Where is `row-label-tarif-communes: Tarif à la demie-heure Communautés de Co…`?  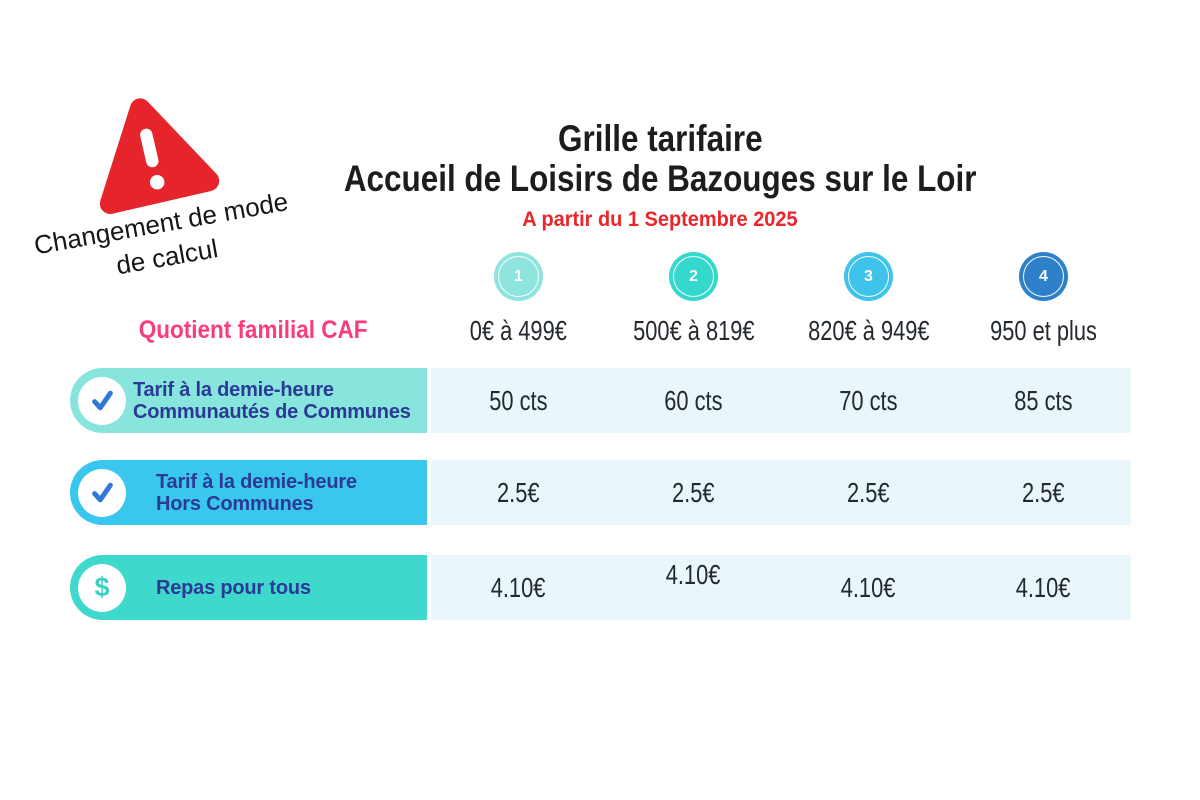
row-label-tarif-communes: Tarif à la demie-heure Communautés de Co… is located at coordinates (248, 400).